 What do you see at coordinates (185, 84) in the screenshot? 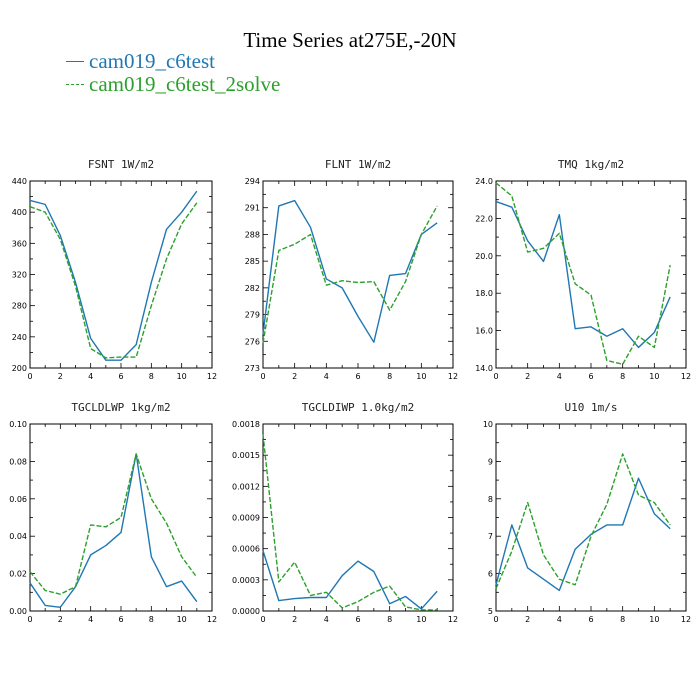
I see `legend-label-series-2: cam019_c6test_2solve` at bounding box center [185, 84].